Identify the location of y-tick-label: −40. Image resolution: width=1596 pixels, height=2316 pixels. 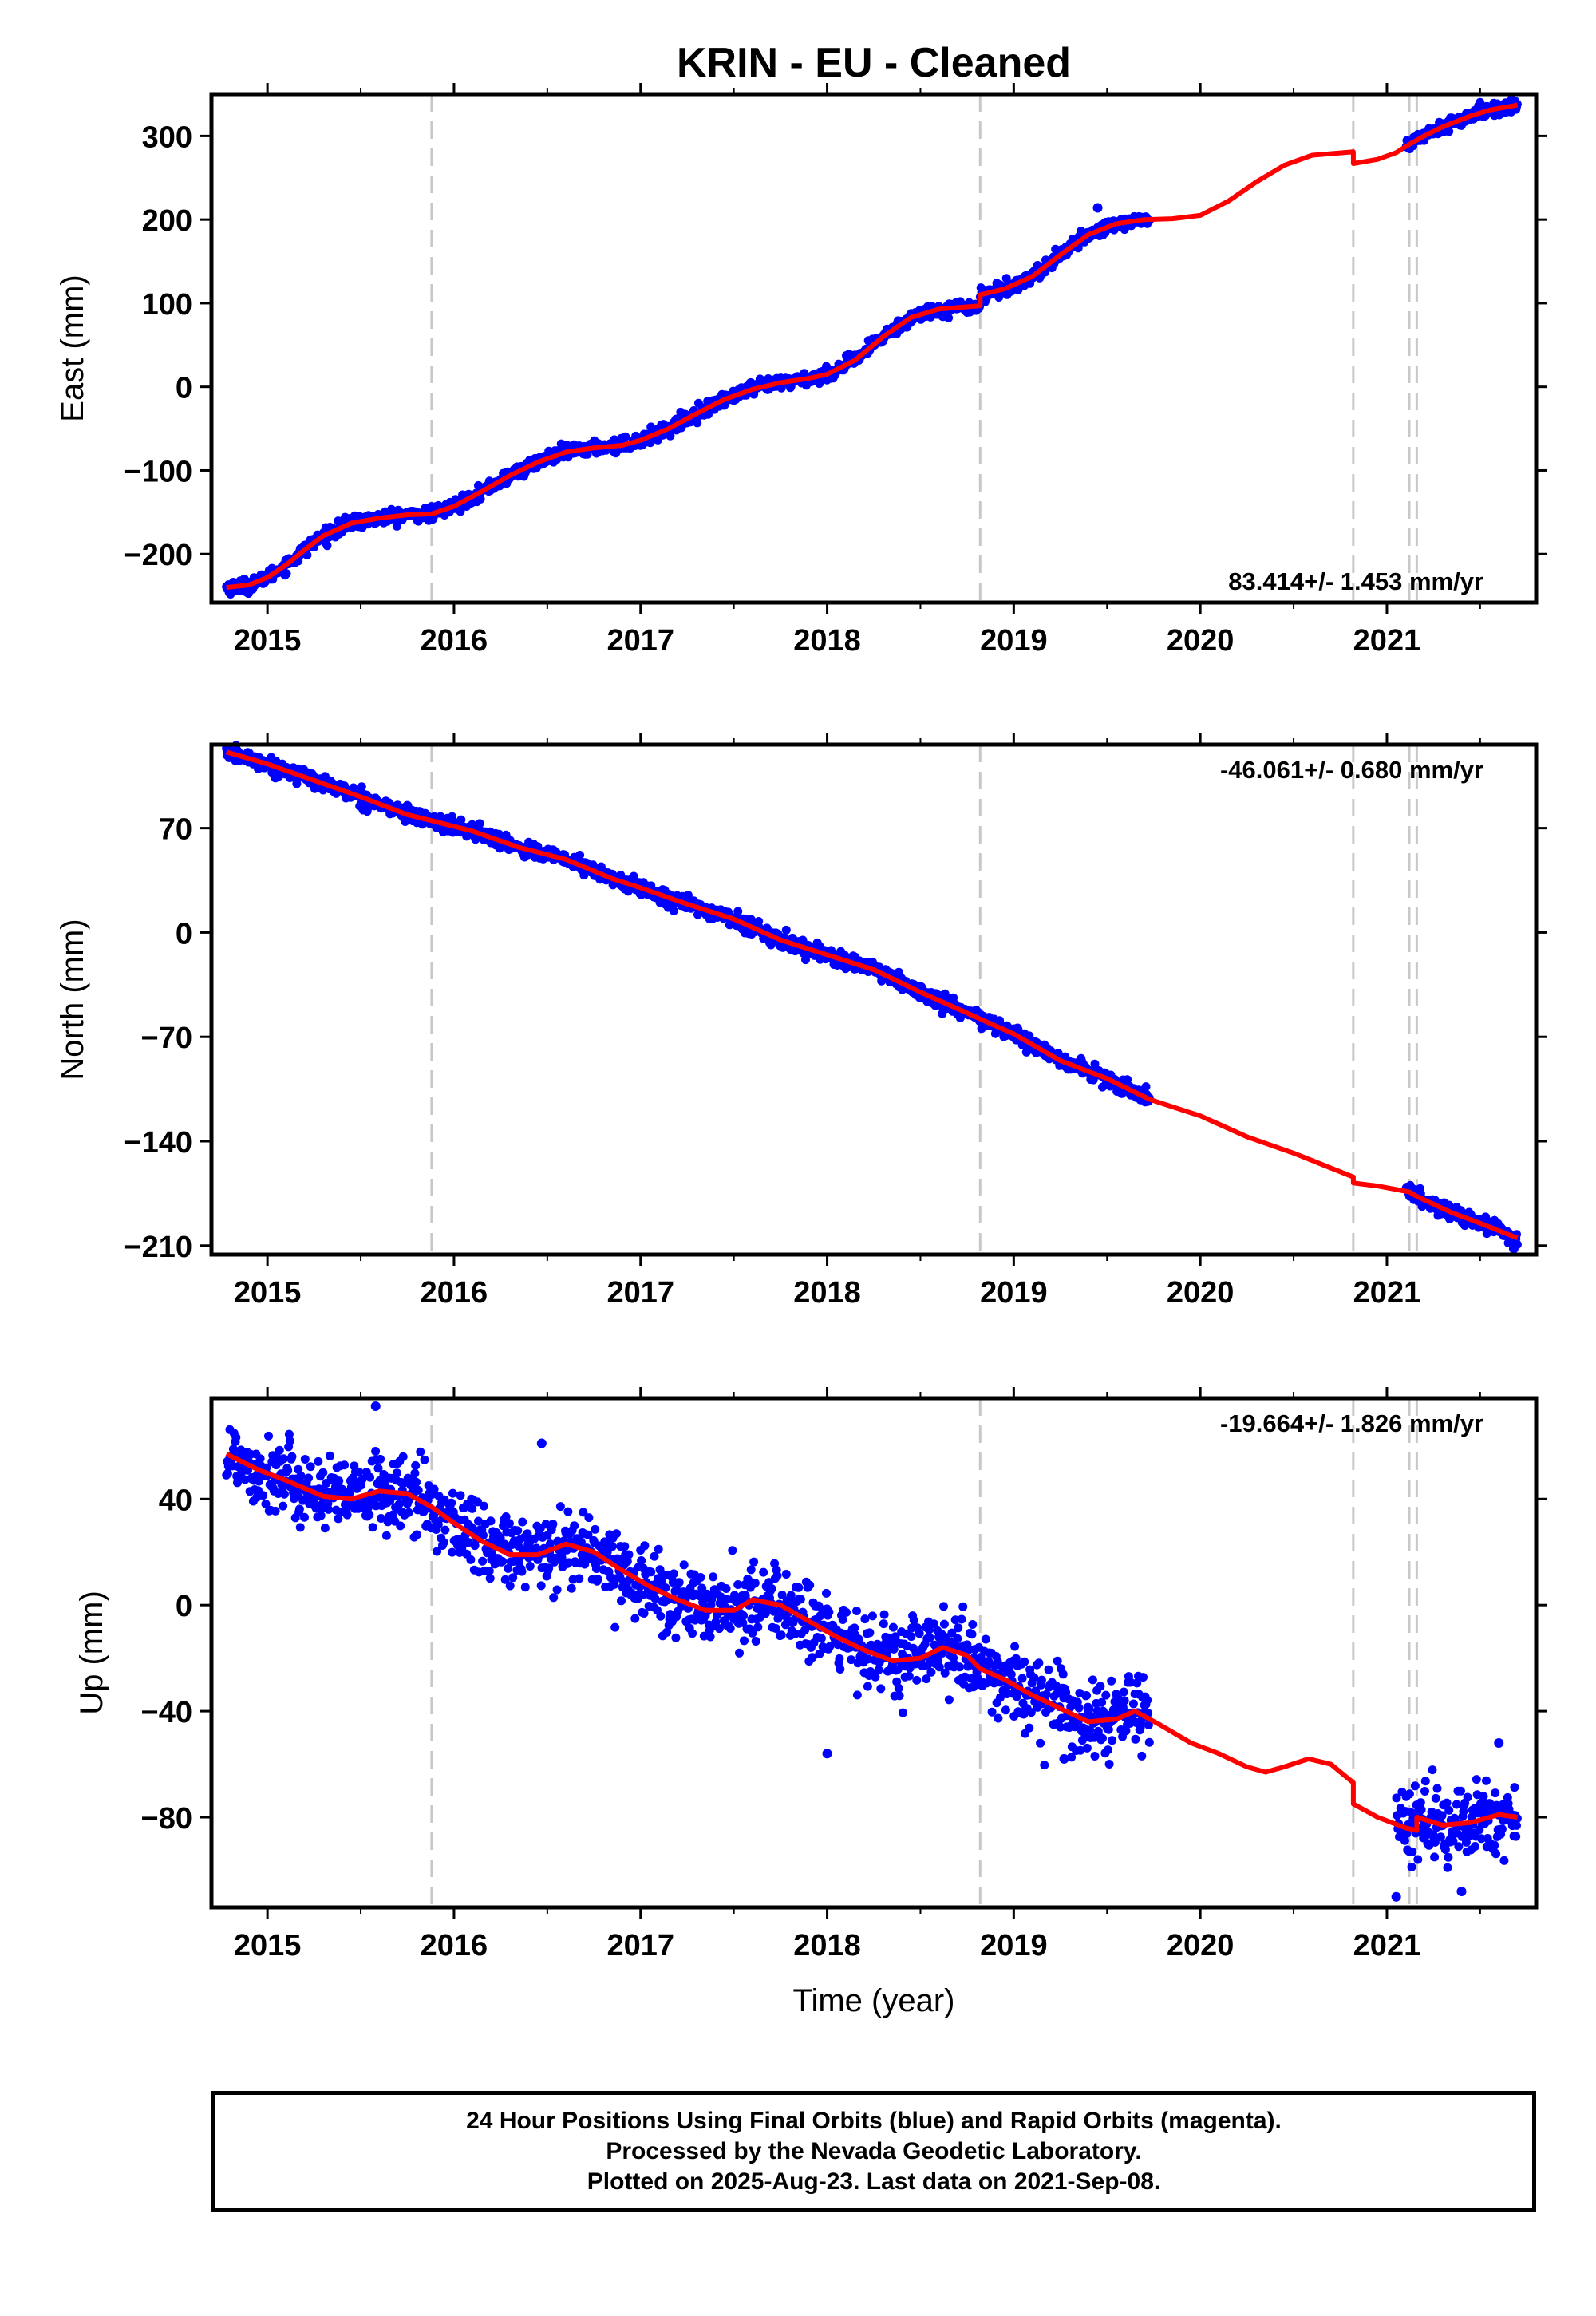
(166, 1712).